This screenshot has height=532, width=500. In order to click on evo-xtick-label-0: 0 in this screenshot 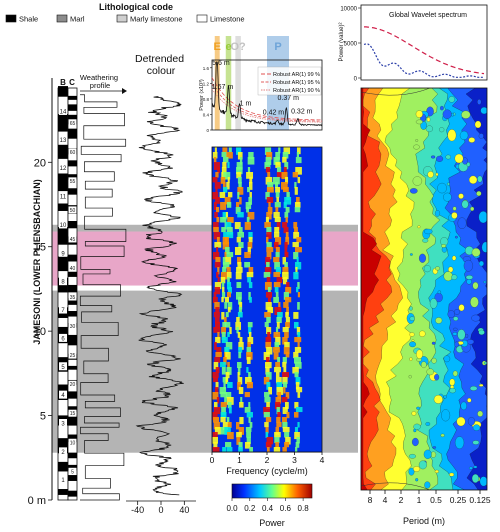, I will do `click(212, 460)`.